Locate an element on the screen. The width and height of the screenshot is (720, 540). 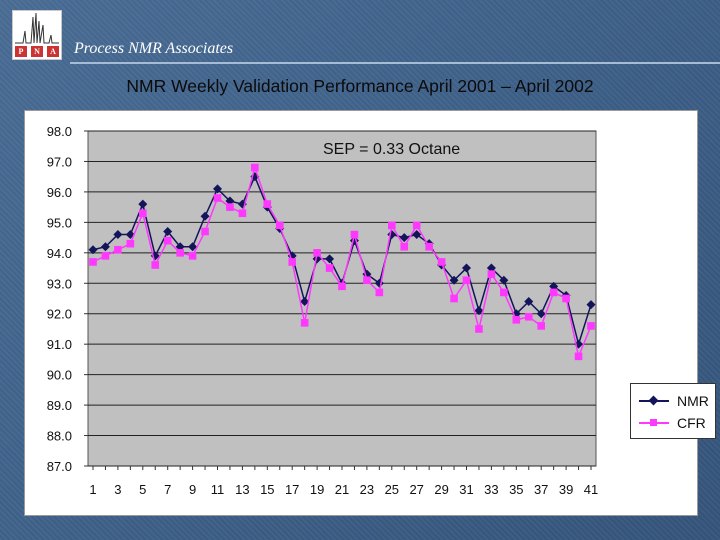
nmr-spectrum-icon is located at coordinates (37, 28).